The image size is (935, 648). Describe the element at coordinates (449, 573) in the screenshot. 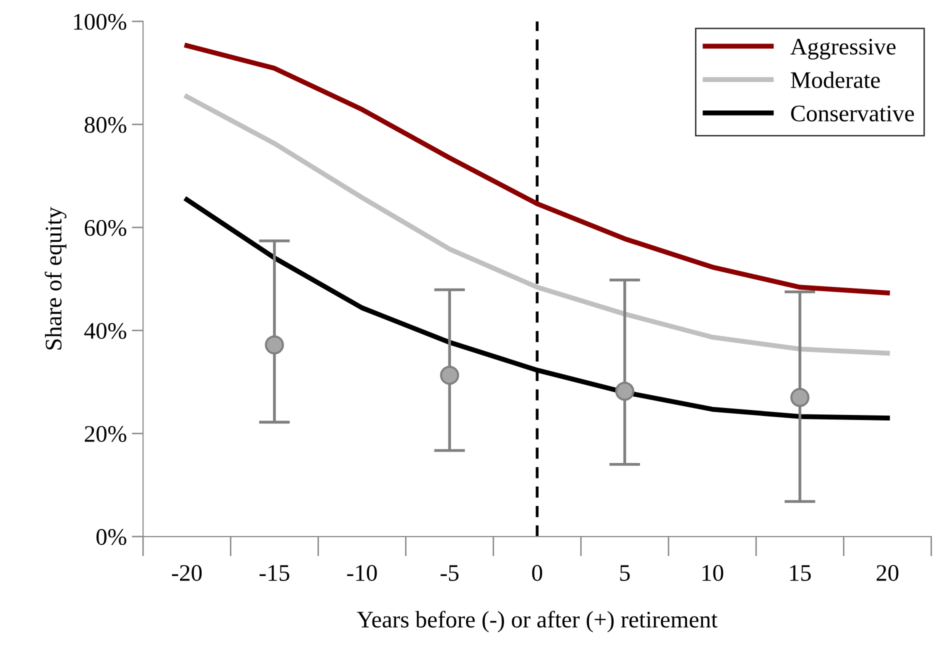

I see `x-tick-label: -5` at that location.